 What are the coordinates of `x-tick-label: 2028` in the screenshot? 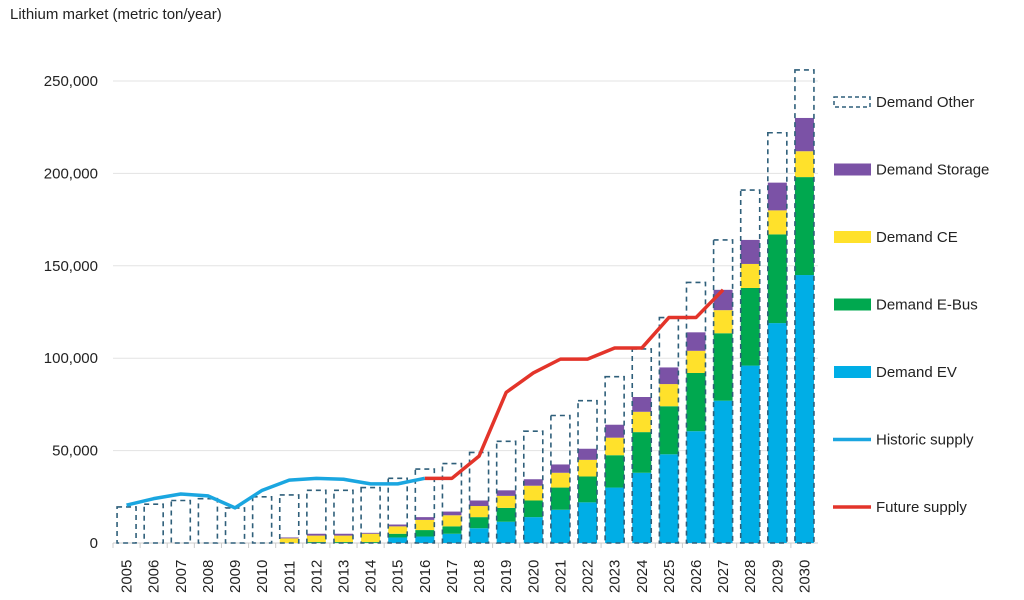 It's located at (750, 576).